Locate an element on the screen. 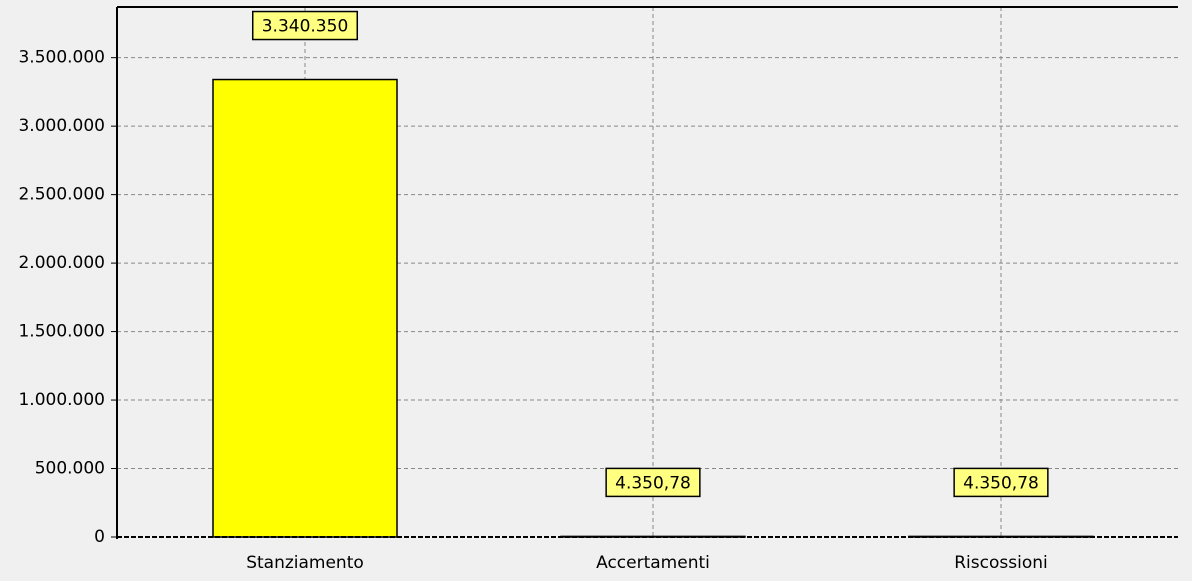 This screenshot has height=581, width=1192. y-tick-label: 0 is located at coordinates (99, 537).